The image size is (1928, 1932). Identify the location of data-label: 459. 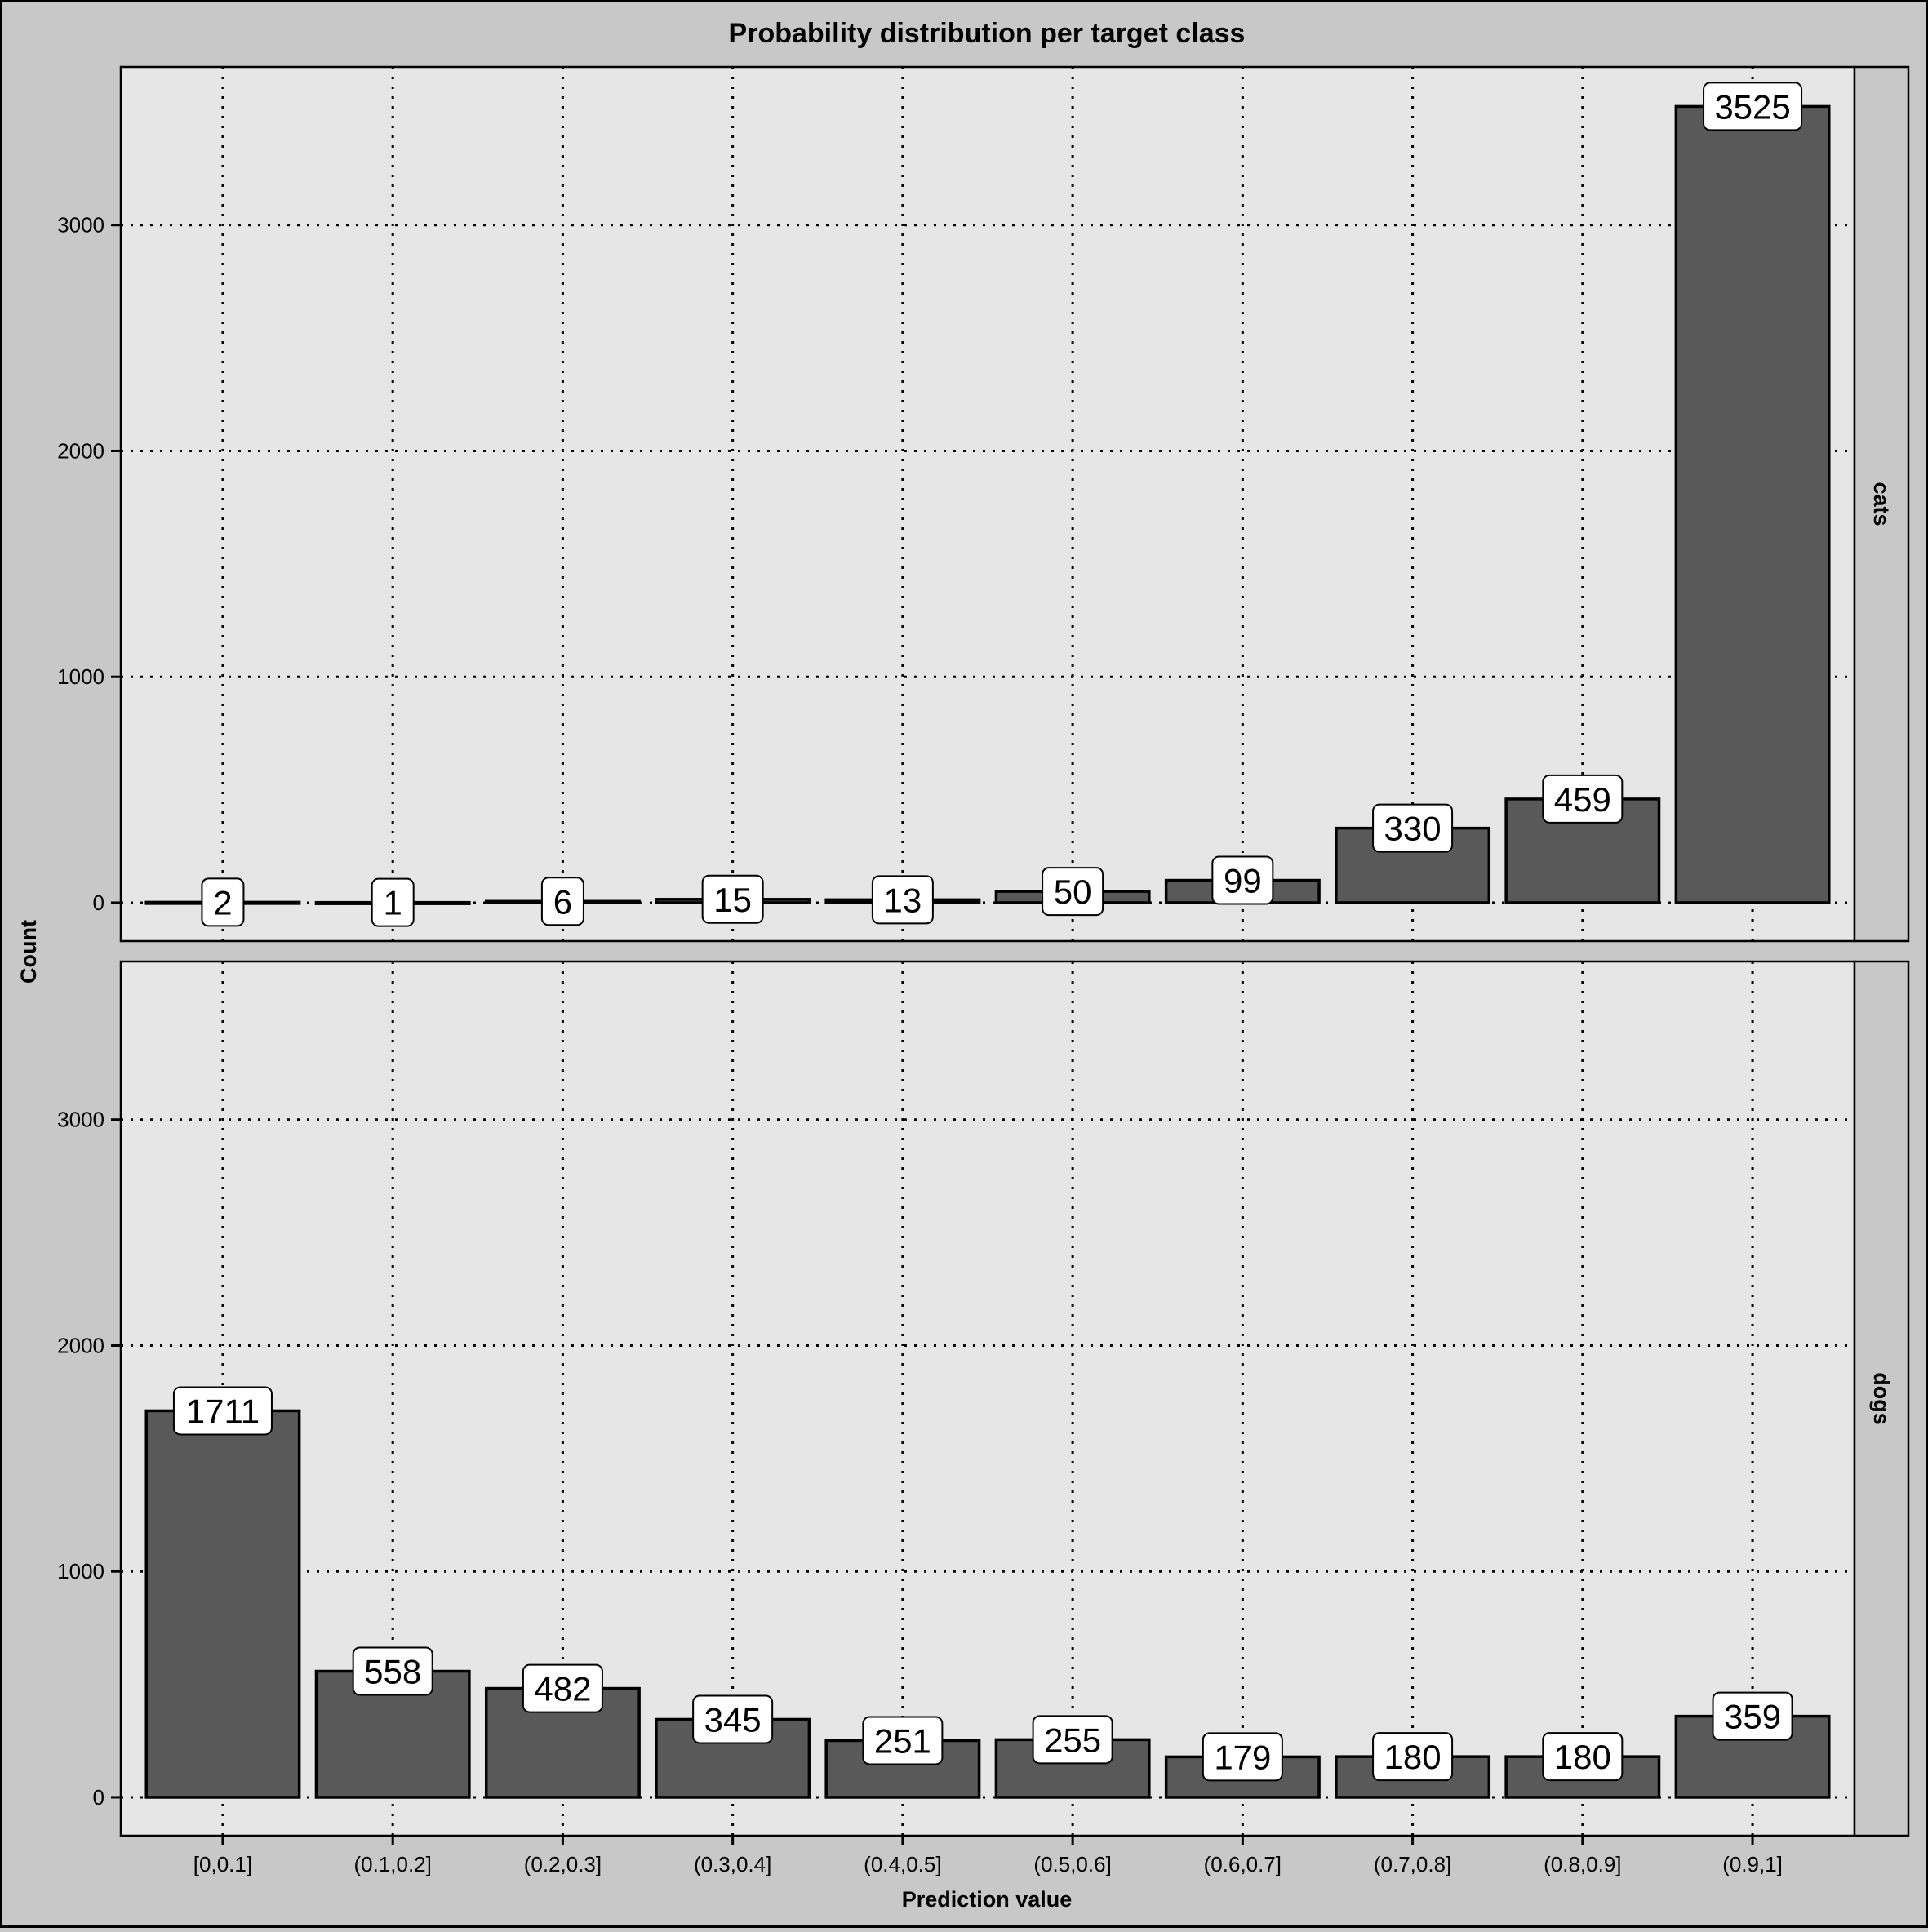
(1582, 799).